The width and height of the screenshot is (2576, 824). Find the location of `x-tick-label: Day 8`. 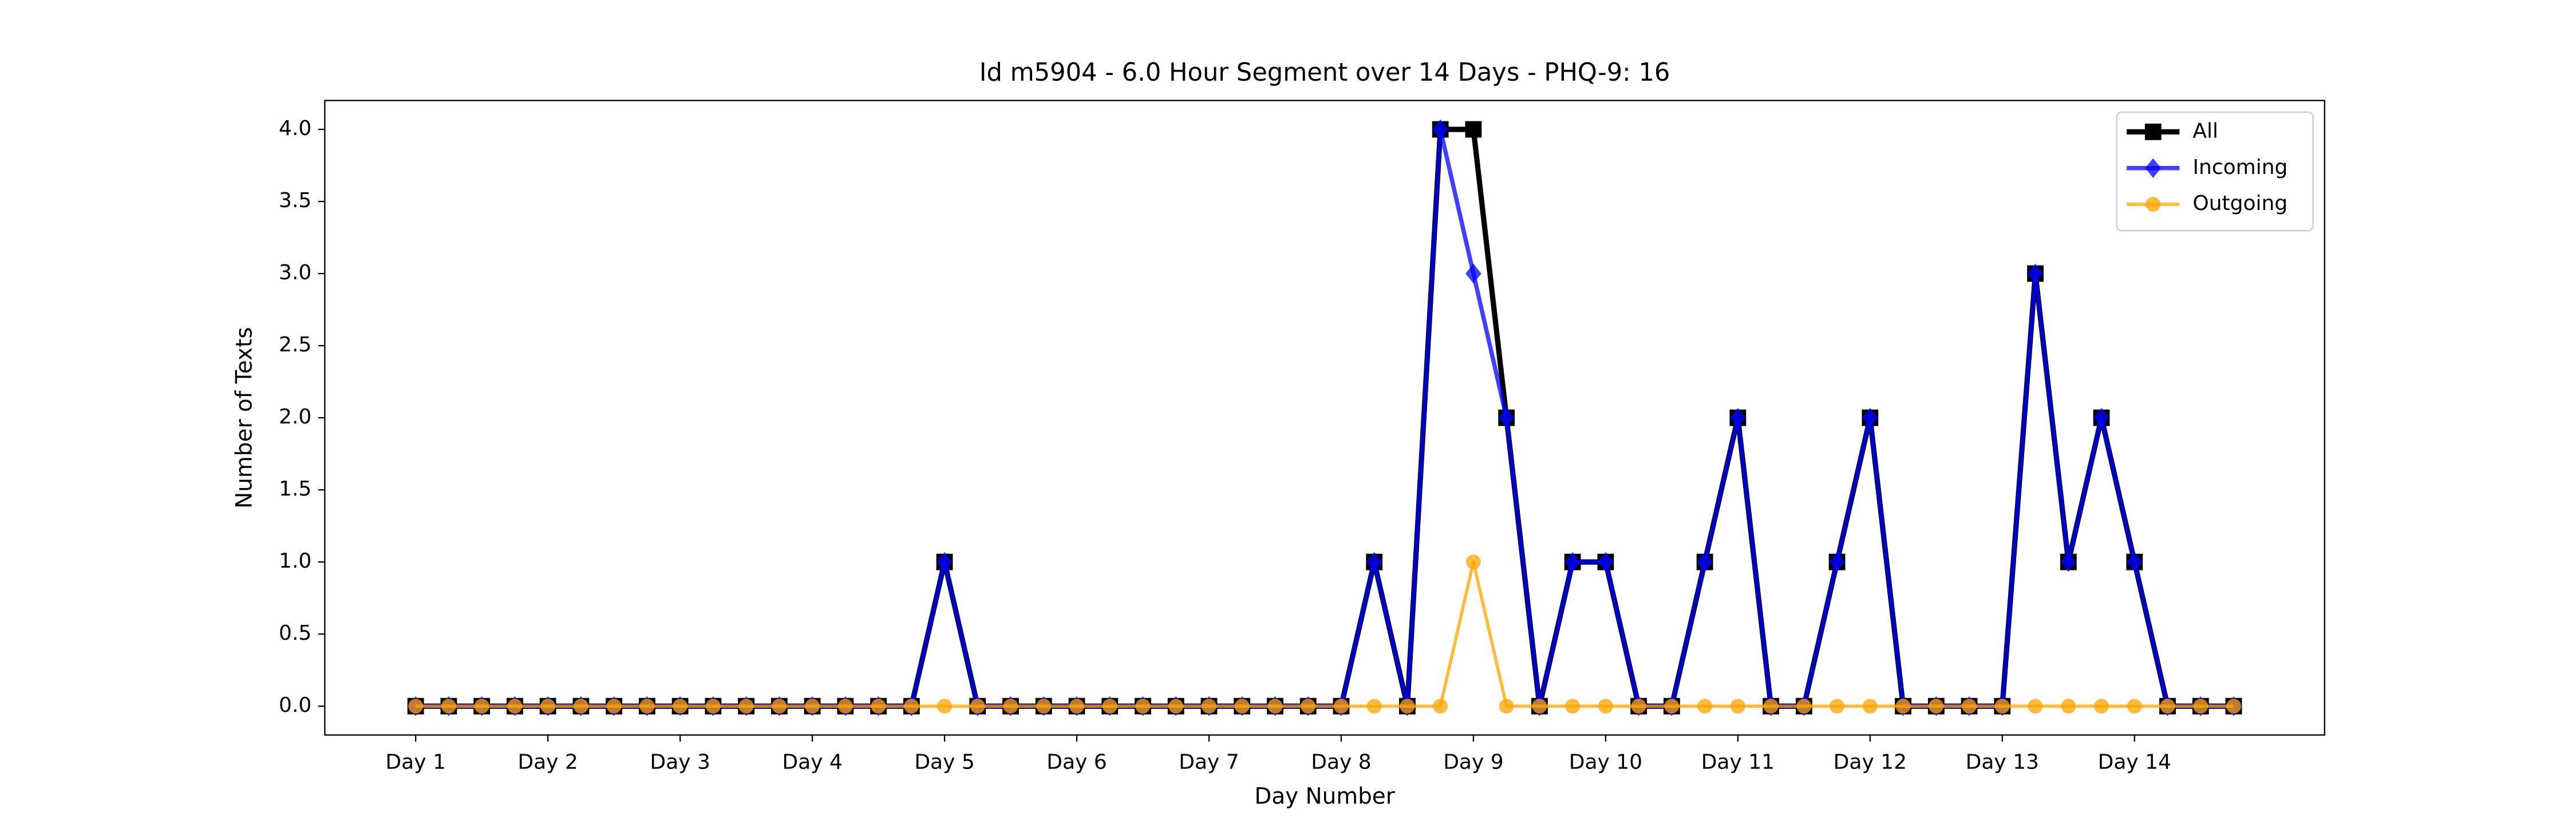

x-tick-label: Day 8 is located at coordinates (1341, 762).